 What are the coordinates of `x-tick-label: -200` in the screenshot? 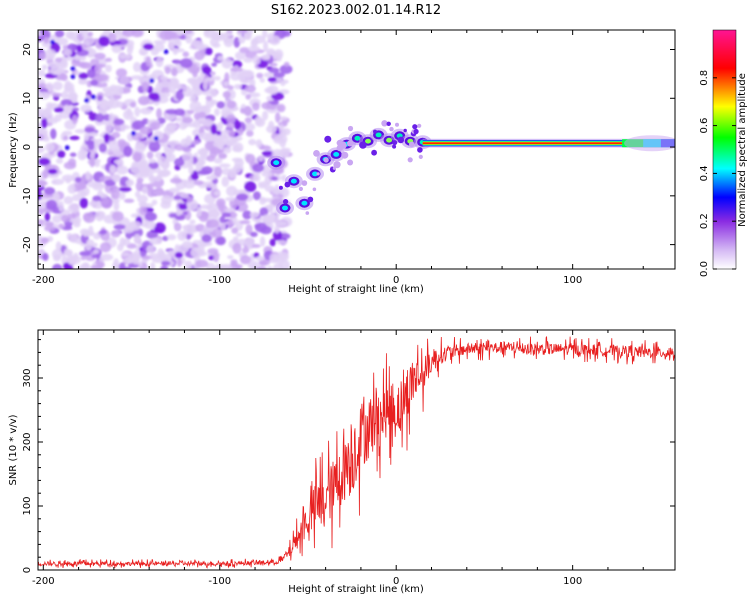 It's located at (43, 581).